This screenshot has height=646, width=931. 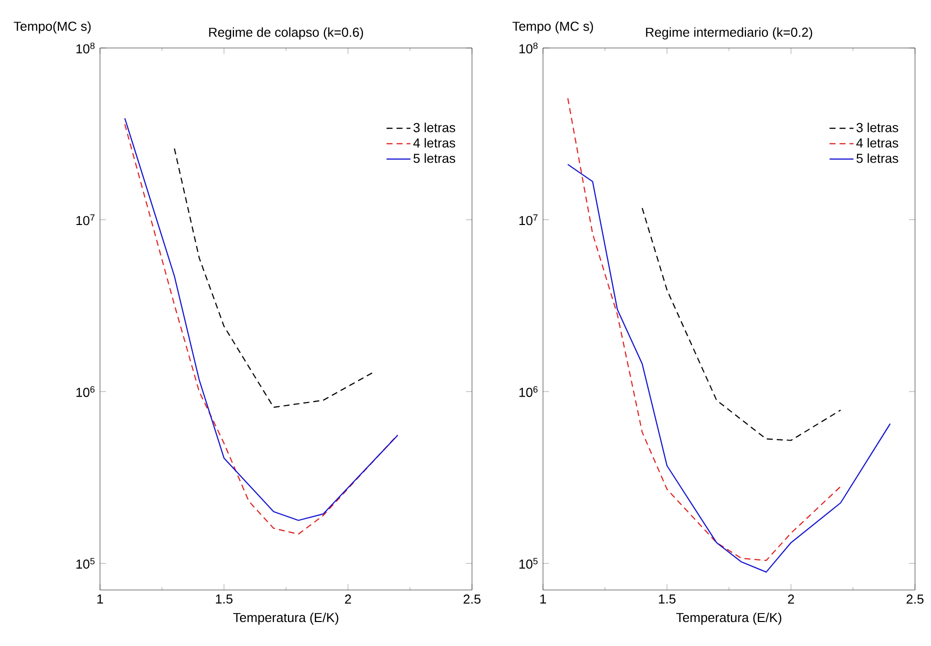 What do you see at coordinates (286, 33) in the screenshot?
I see `chart-title: Regime de colapso (k=0.6)` at bounding box center [286, 33].